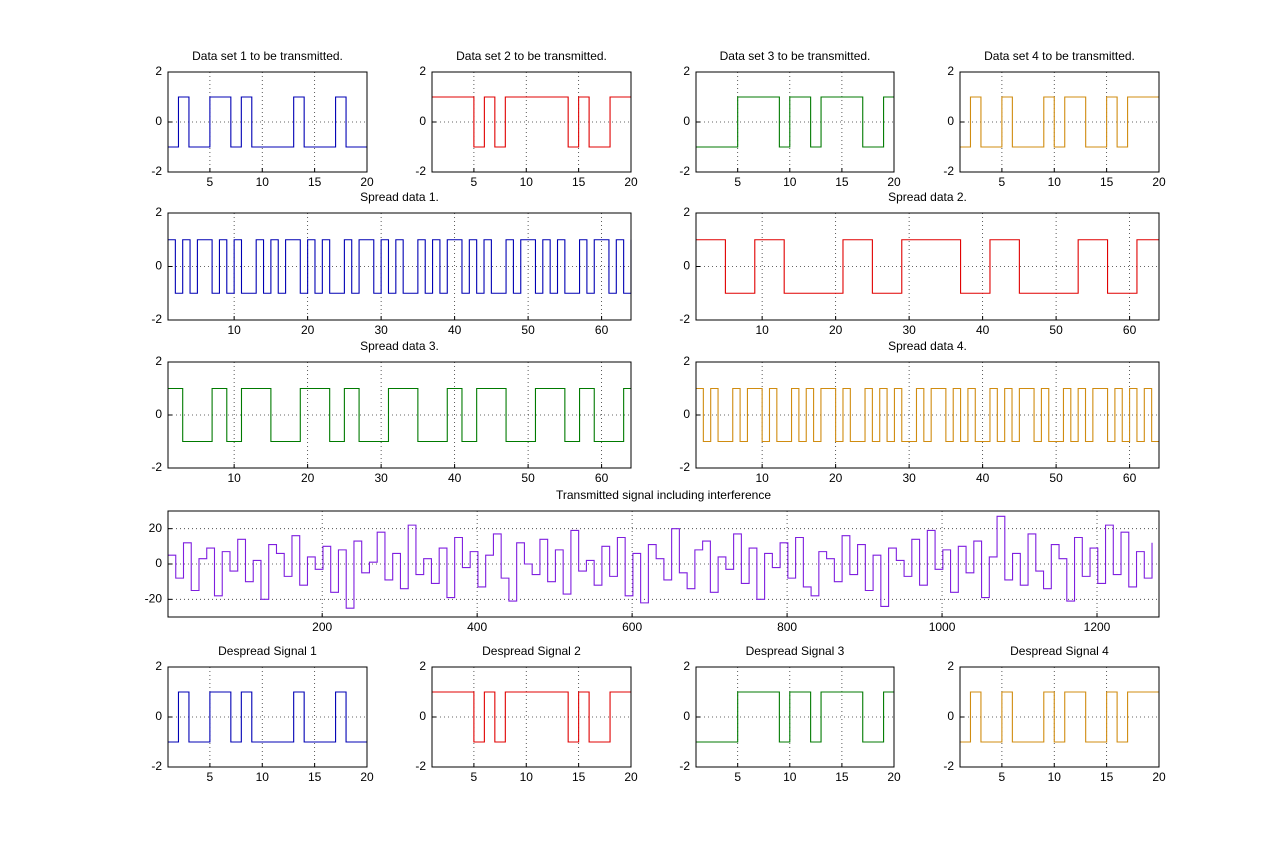 This screenshot has width=1281, height=861. I want to click on subplot: Spread data 4. 10 20 30 40 50 60 -2 0 2, so click(919, 412).